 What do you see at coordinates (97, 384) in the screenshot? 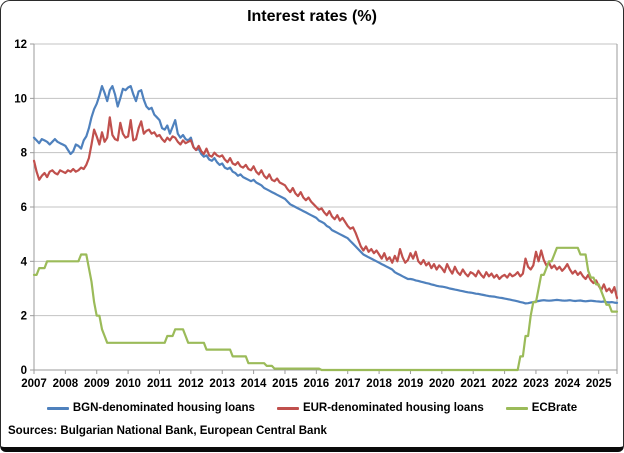
I see `x-axis-label: 2009` at bounding box center [97, 384].